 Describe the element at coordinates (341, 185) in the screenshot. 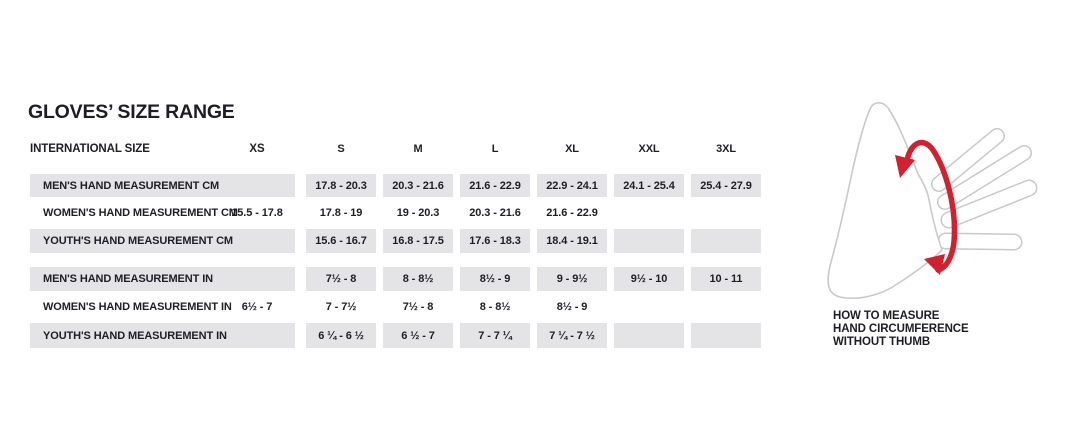

I see `size-value-cell: 17.8 - 20.3` at that location.